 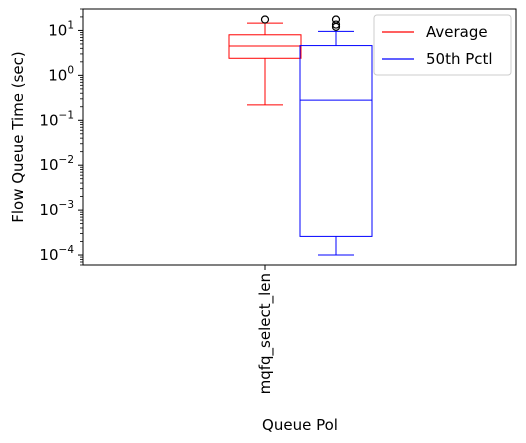 I want to click on box-series, so click(x=300, y=135).